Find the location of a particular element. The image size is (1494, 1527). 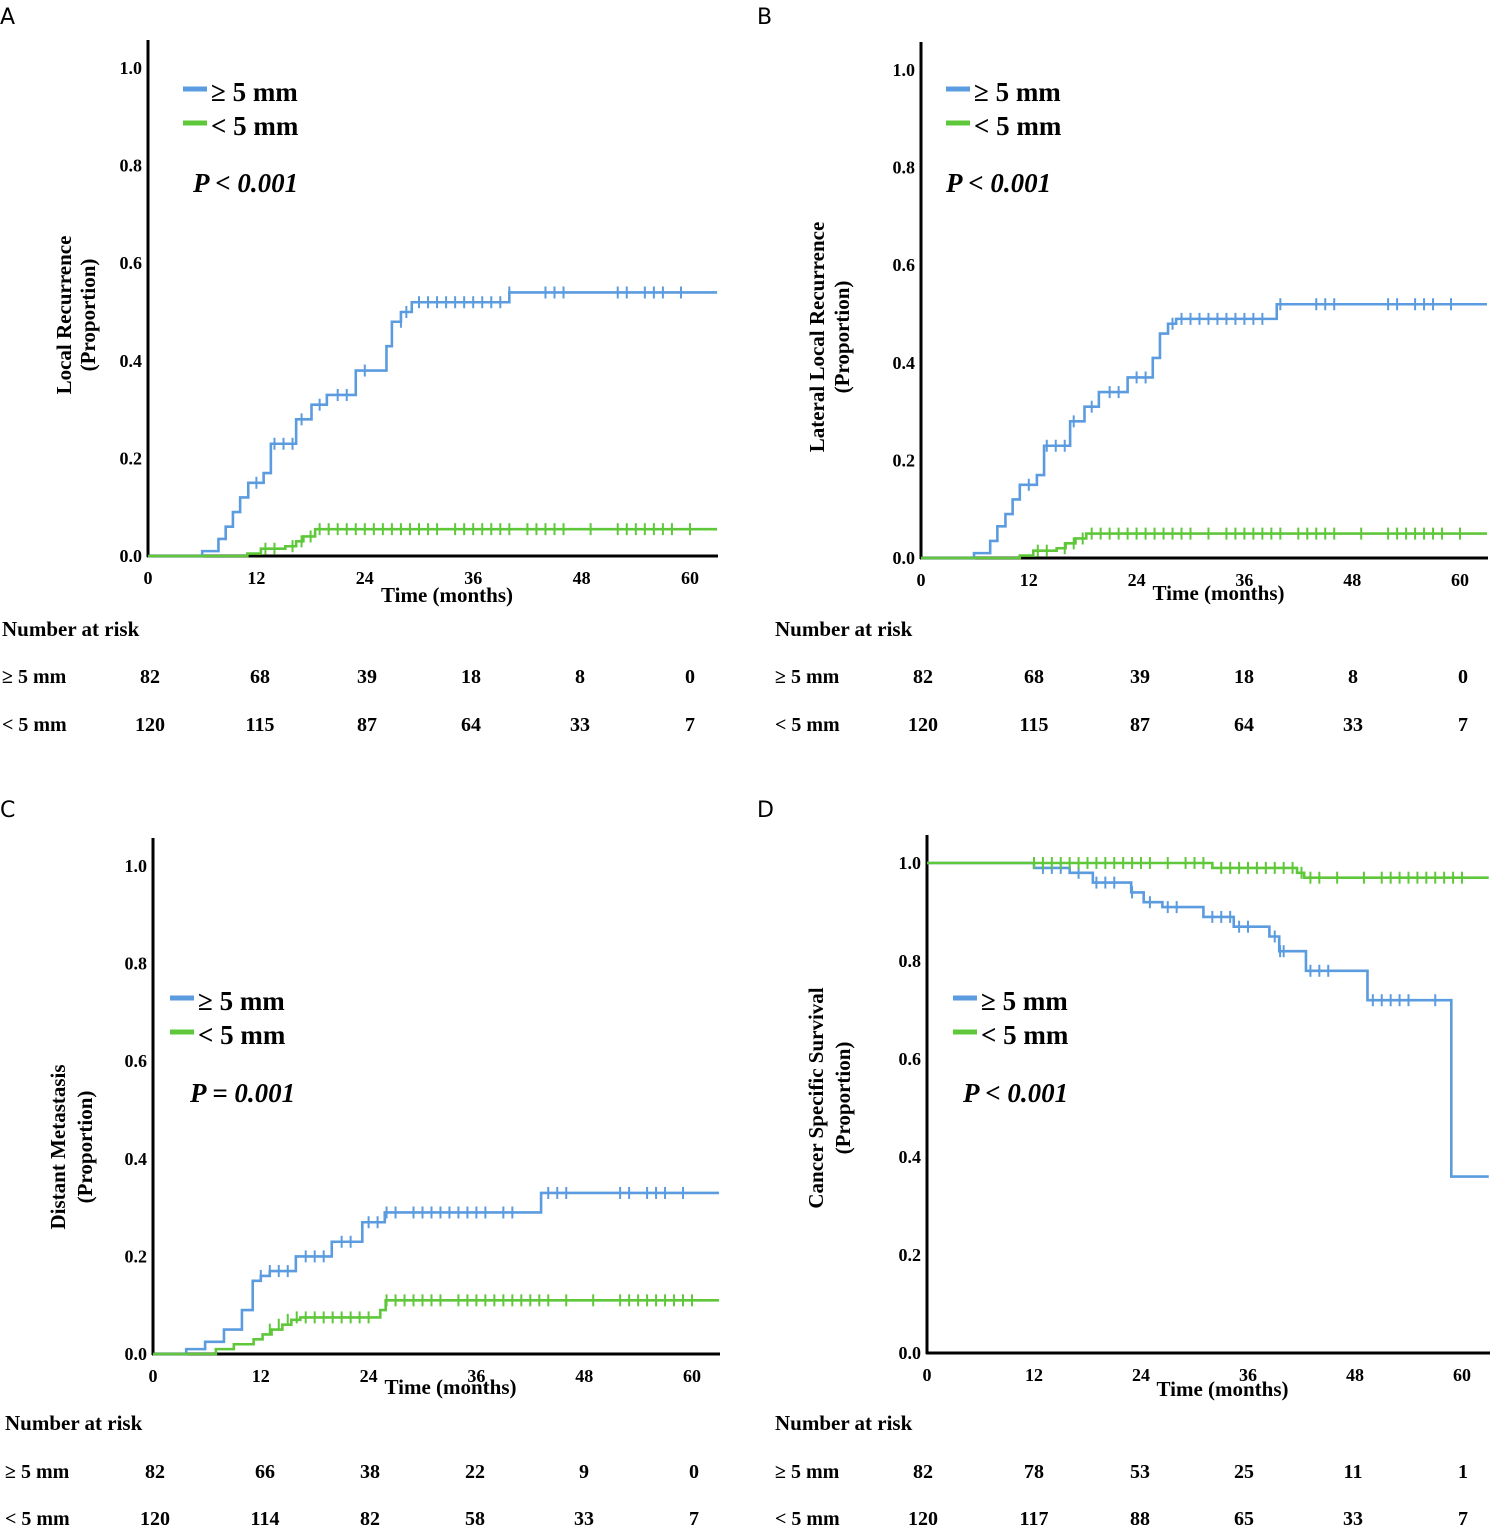

risk-value: 22 is located at coordinates (475, 1472).